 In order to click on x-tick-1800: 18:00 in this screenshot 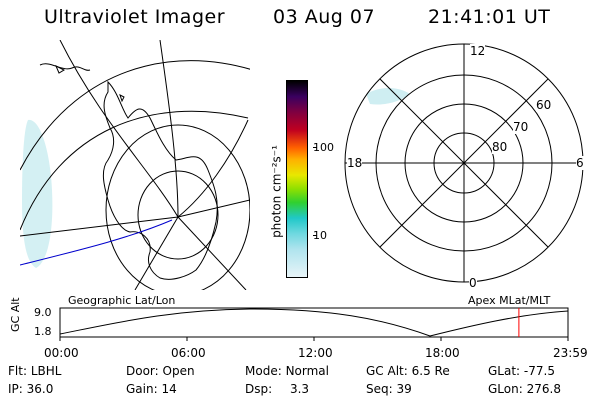, I will do `click(442, 353)`.